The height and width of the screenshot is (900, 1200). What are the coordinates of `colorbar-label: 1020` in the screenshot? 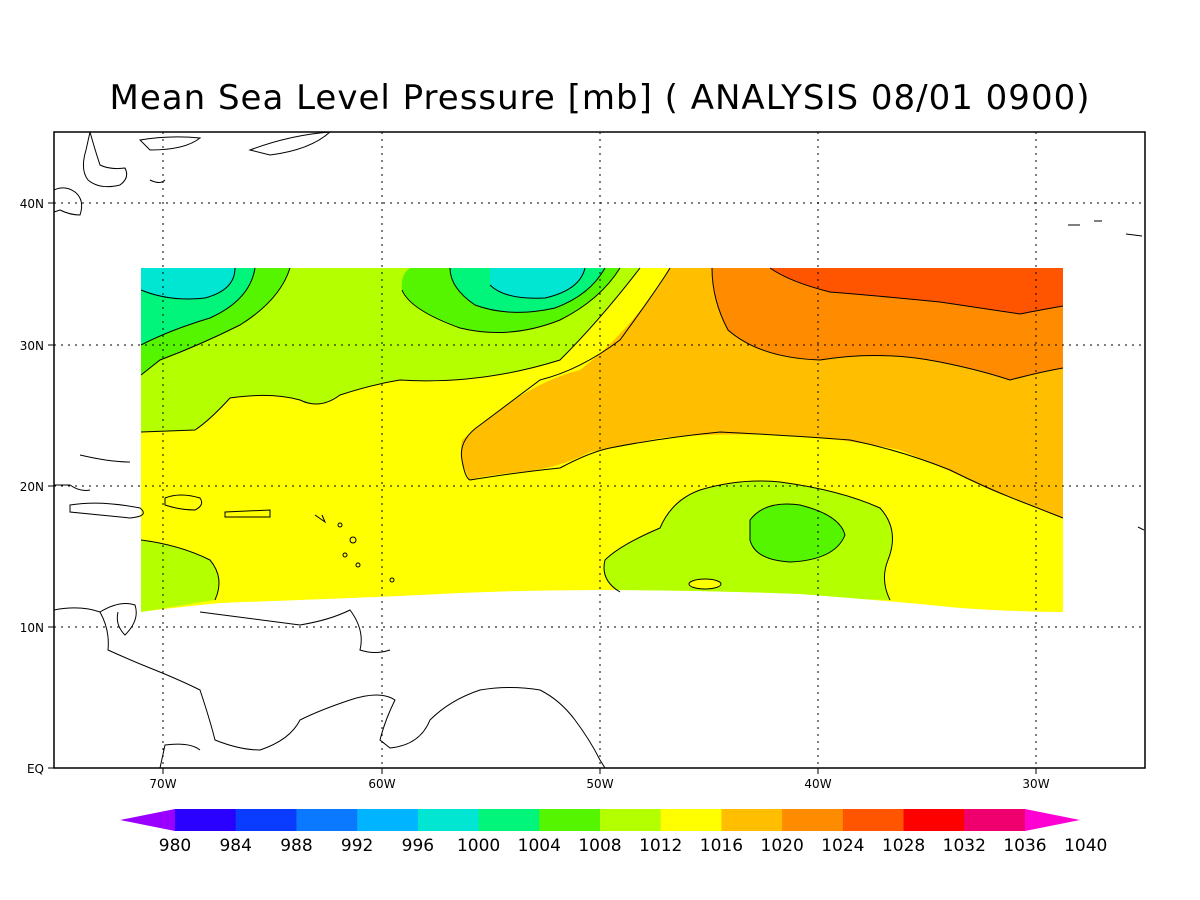 It's located at (782, 846).